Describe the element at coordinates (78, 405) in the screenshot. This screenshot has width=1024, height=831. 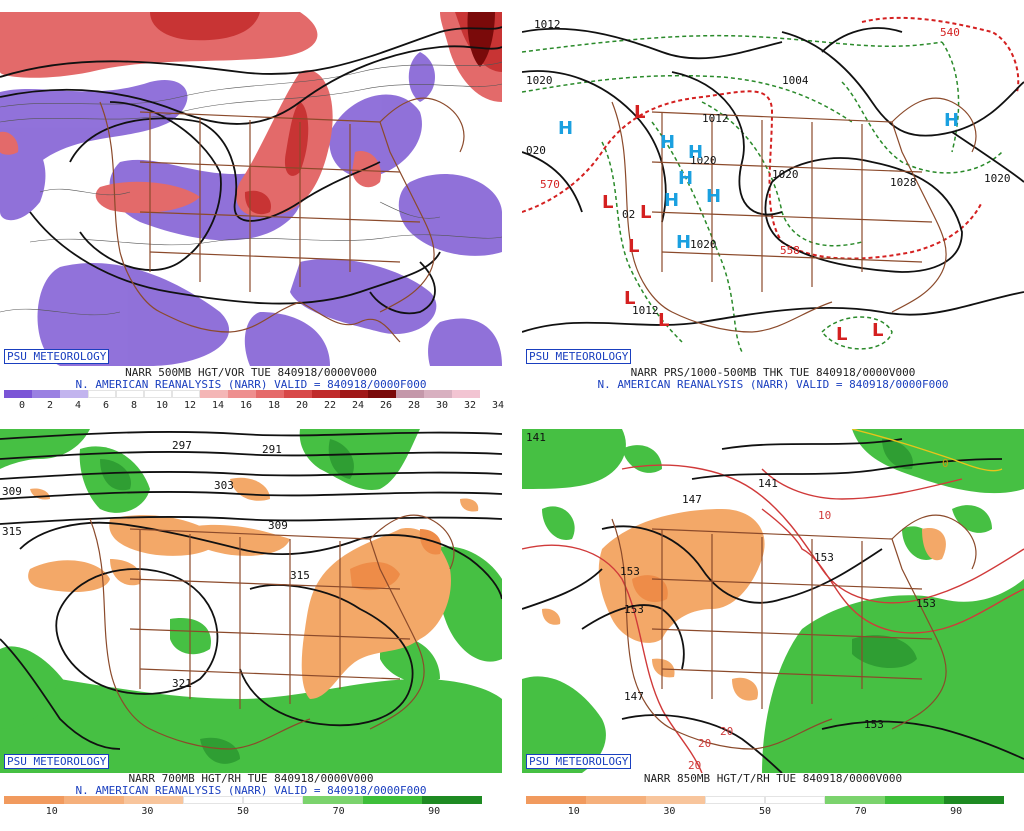
I see `colorbar-tick-label: 4` at that location.